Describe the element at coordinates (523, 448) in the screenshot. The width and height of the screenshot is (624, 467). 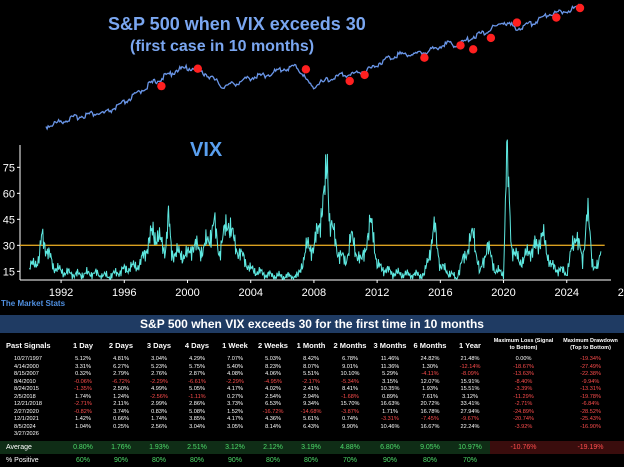
I see `table-cell: -10.76%` at that location.